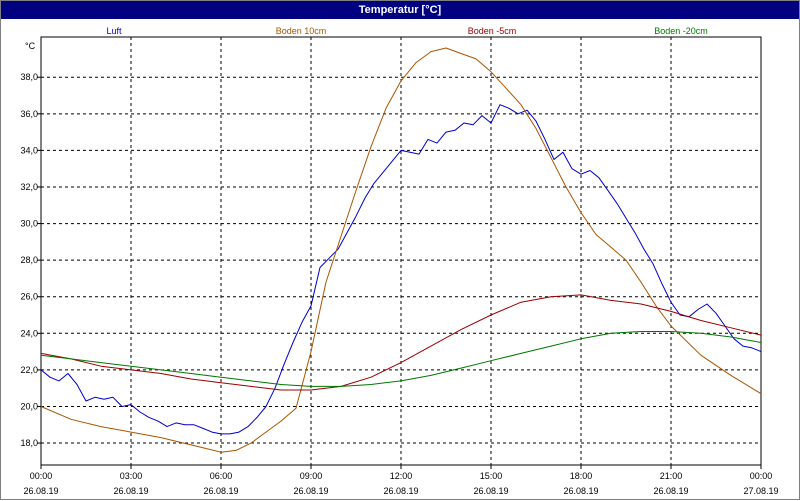  I want to click on window-title: Temperatur [°C], so click(400, 10).